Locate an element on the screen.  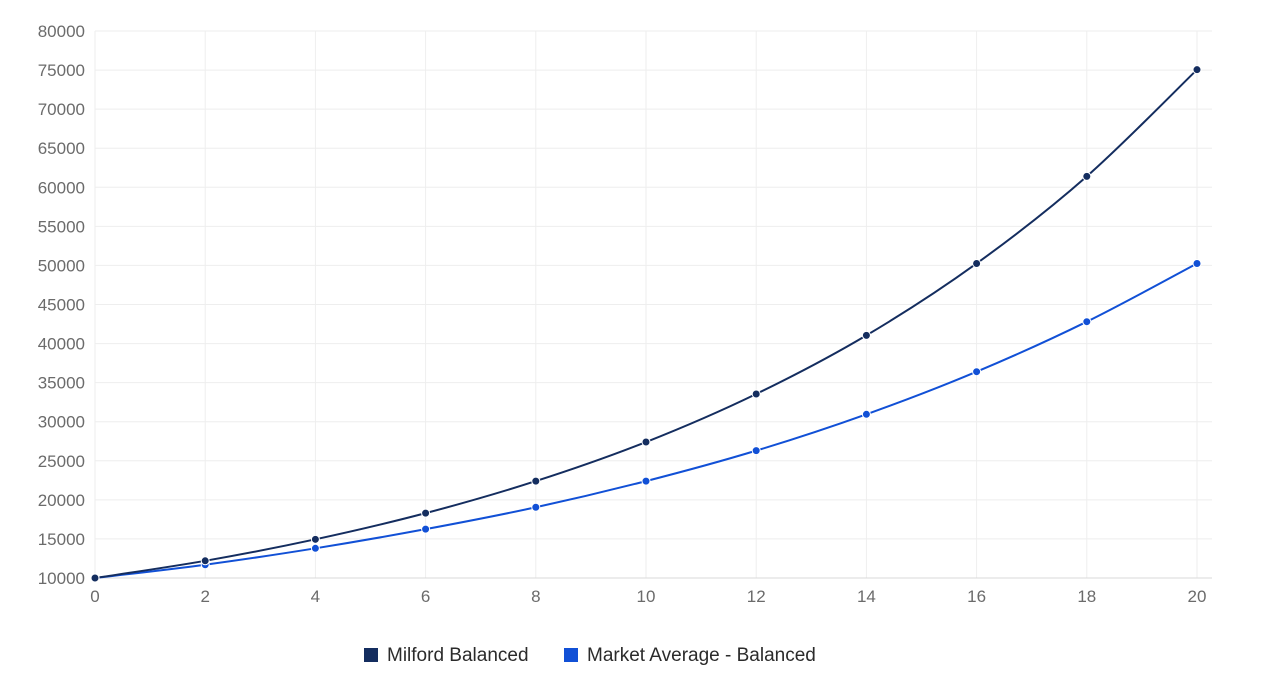
y-tick-label: 50000 is located at coordinates (61, 265).